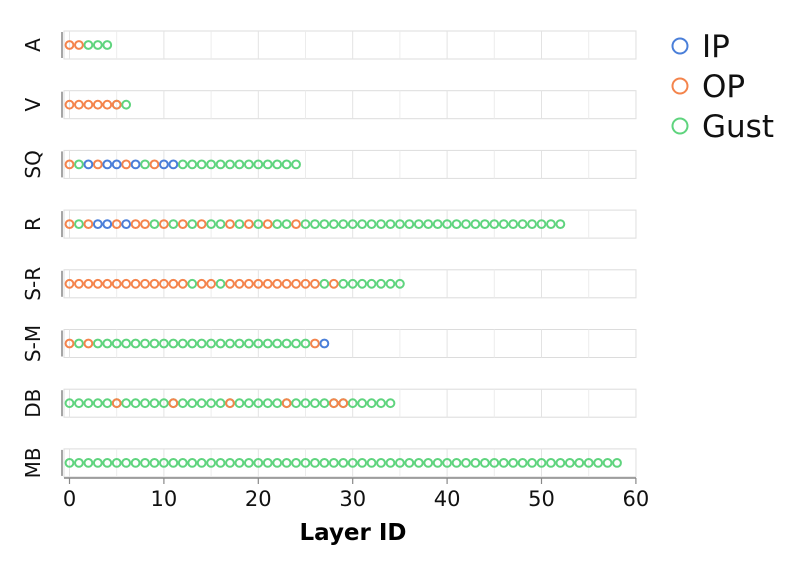 Image resolution: width=812 pixels, height=562 pixels. I want to click on row-panel-s-r: S-R, so click(329, 284).